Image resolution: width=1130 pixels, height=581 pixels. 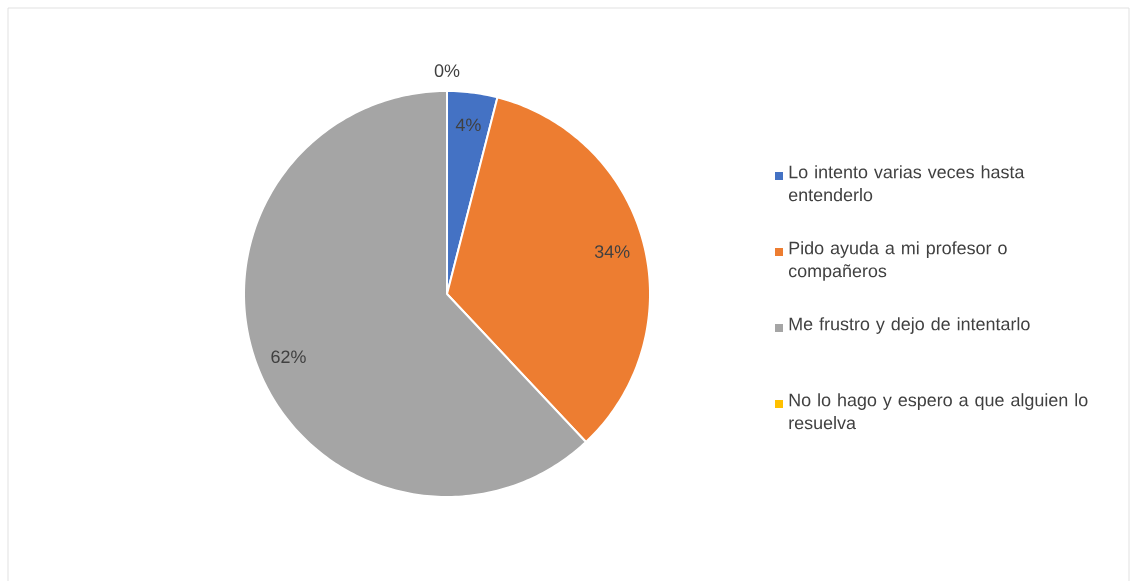 What do you see at coordinates (447, 71) in the screenshot?
I see `text: 0%` at bounding box center [447, 71].